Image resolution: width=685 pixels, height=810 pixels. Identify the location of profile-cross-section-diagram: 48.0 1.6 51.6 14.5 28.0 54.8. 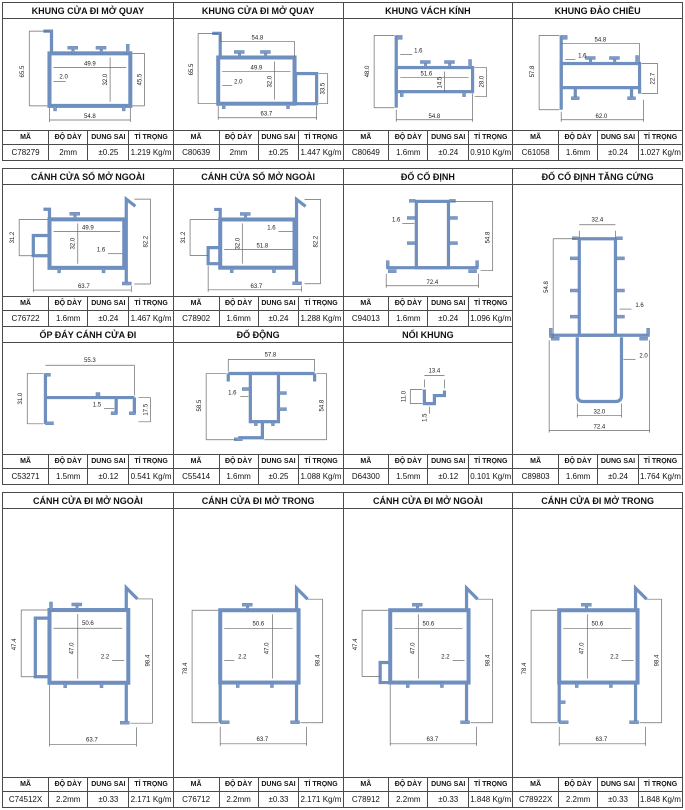
(426, 78).